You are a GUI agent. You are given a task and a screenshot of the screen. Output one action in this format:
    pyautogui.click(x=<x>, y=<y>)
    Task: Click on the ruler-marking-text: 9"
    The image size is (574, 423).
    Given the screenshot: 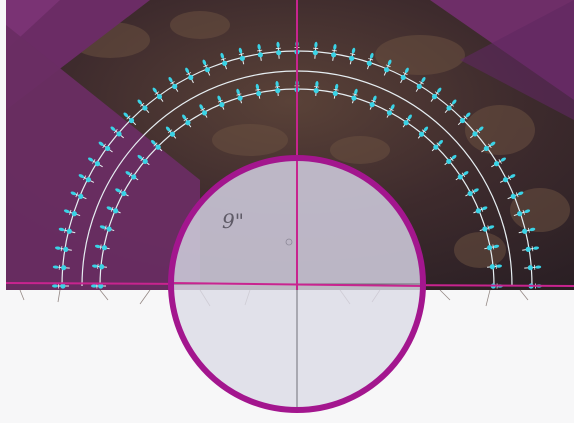 What is the action you would take?
    pyautogui.click(x=233, y=221)
    